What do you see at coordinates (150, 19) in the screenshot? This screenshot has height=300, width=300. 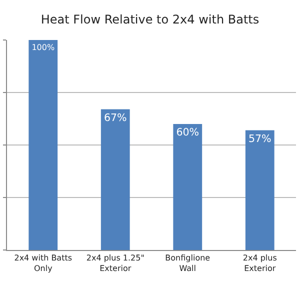 I see `chart-title: Heat Flow Relative to 2x4 with Batts` at bounding box center [150, 19].